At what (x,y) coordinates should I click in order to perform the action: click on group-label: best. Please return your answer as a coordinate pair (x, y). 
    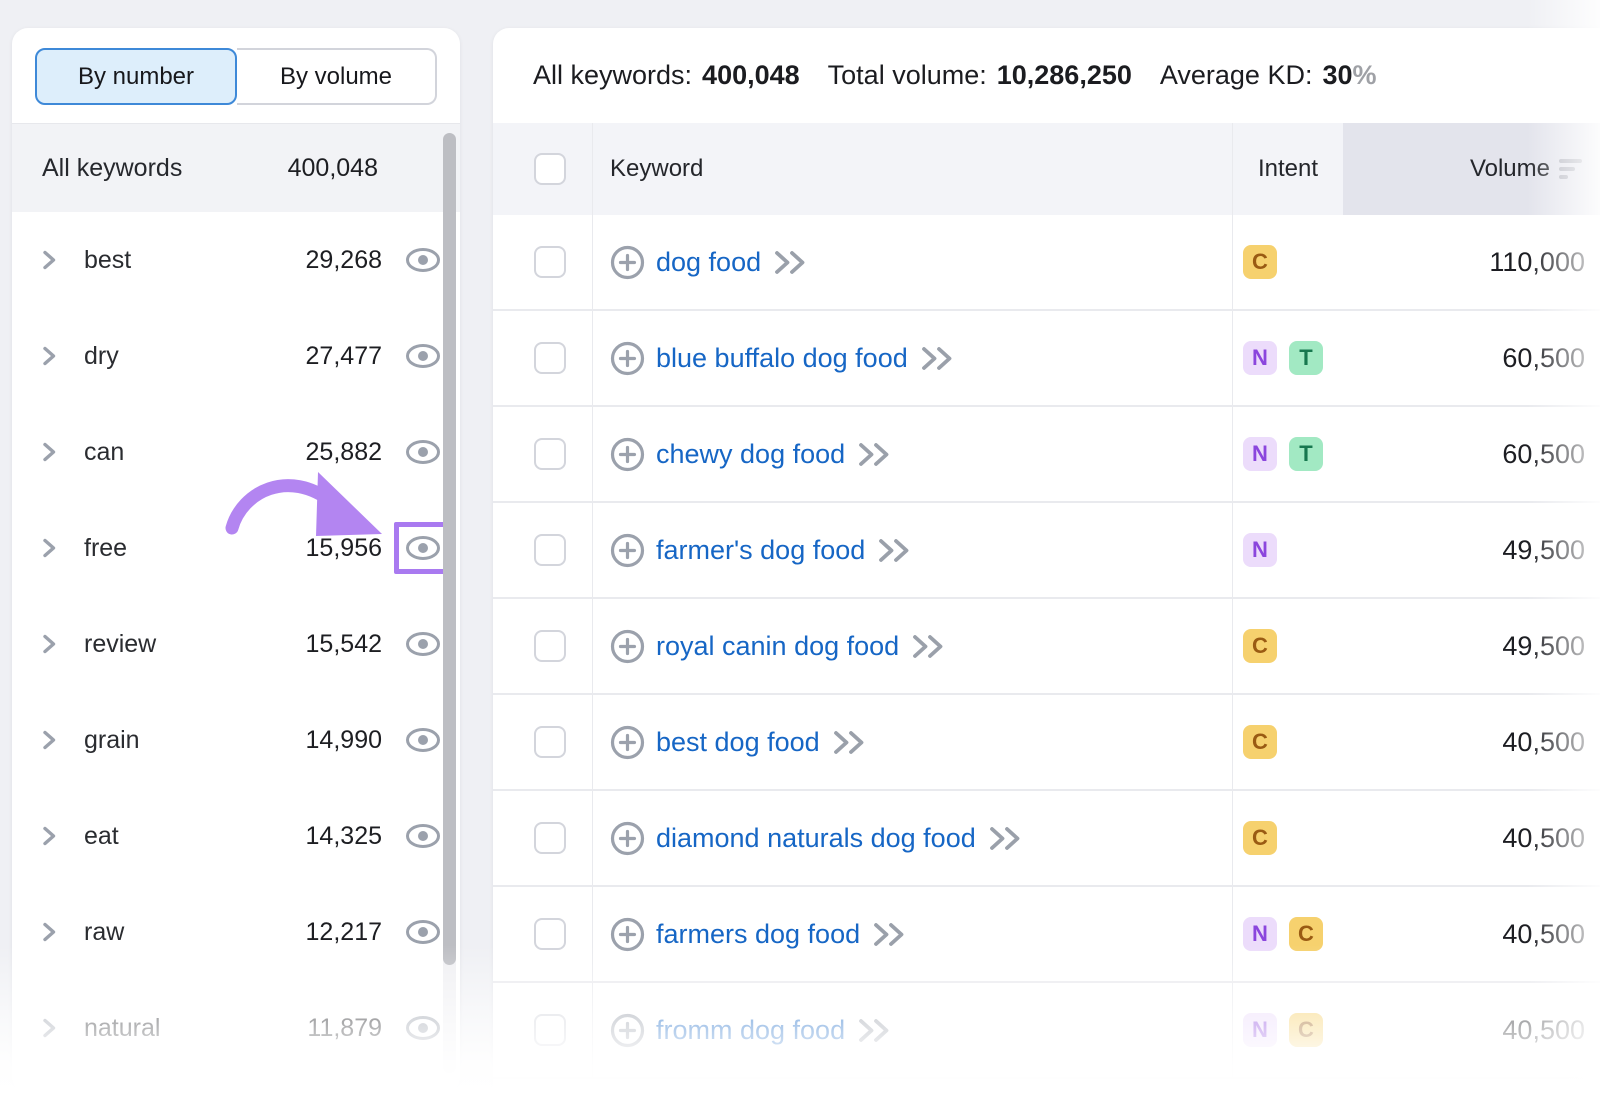
    Looking at the image, I should click on (108, 259).